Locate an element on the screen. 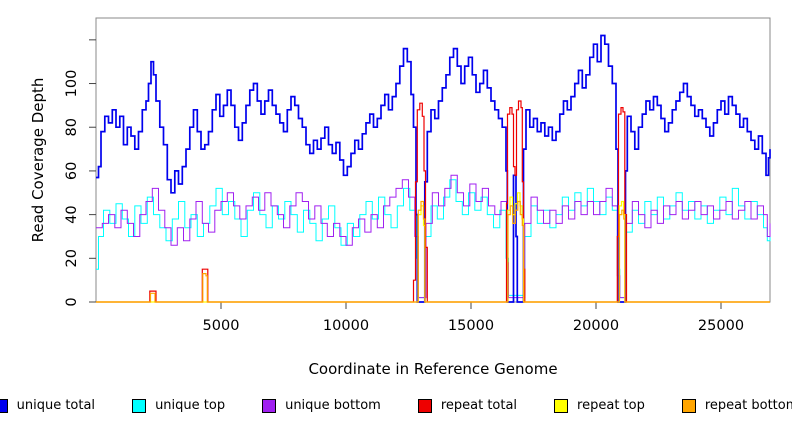  legend-item-repeat-bottom: repeat bottom is located at coordinates (736, 405).